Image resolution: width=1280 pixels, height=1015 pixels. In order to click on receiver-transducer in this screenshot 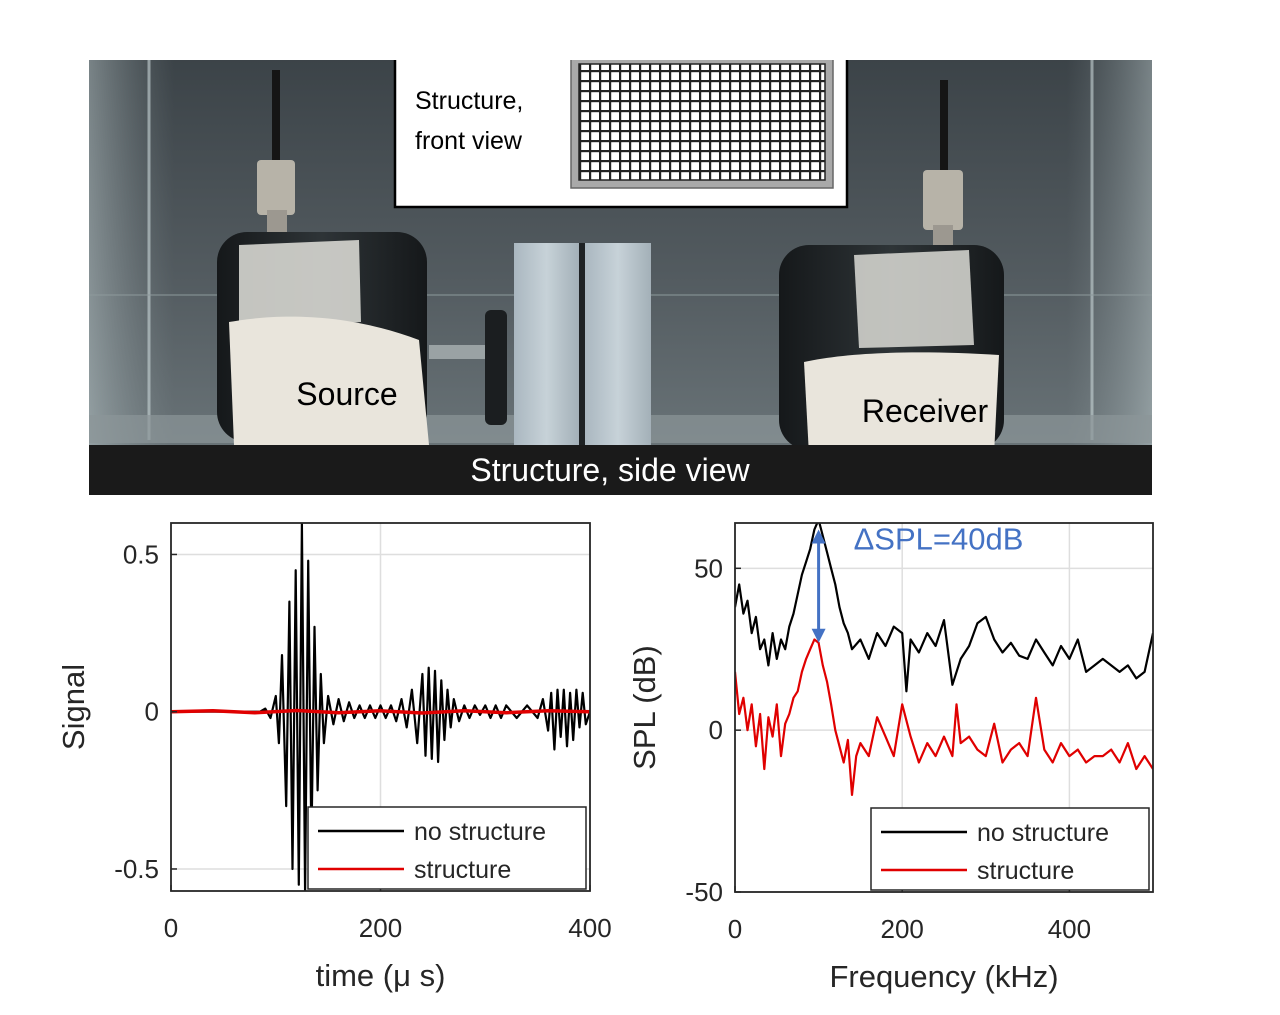, I will do `click(891, 312)`.